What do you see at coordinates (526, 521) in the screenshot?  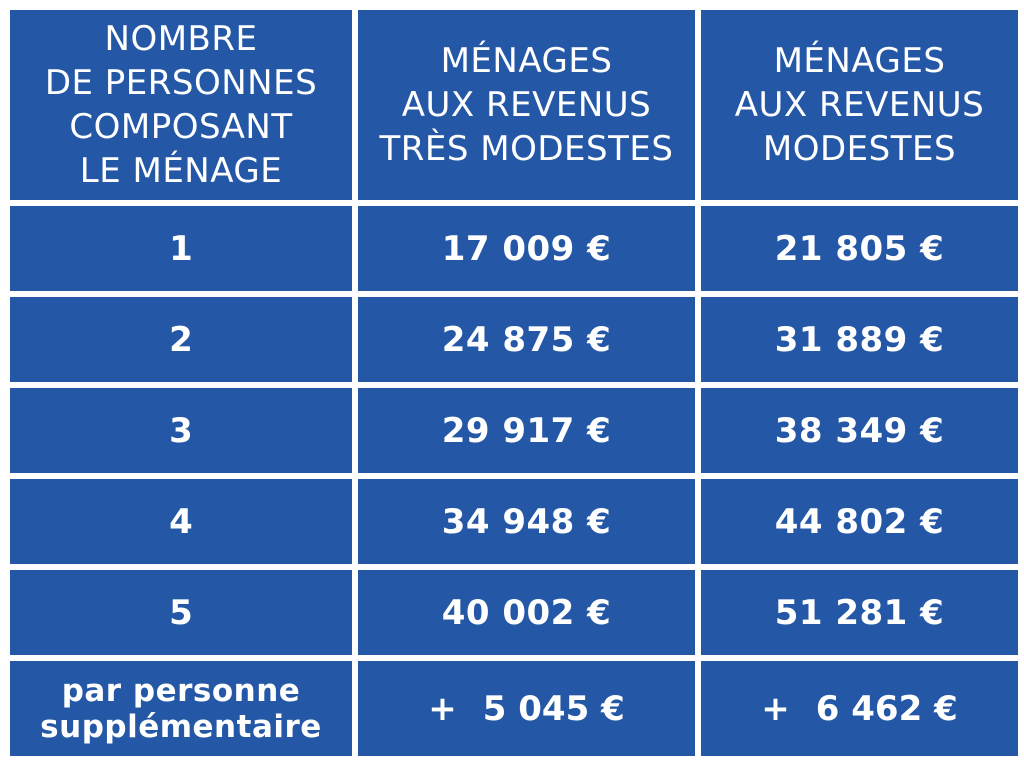 I see `very-modest-threshold-cell: 34 948 €` at bounding box center [526, 521].